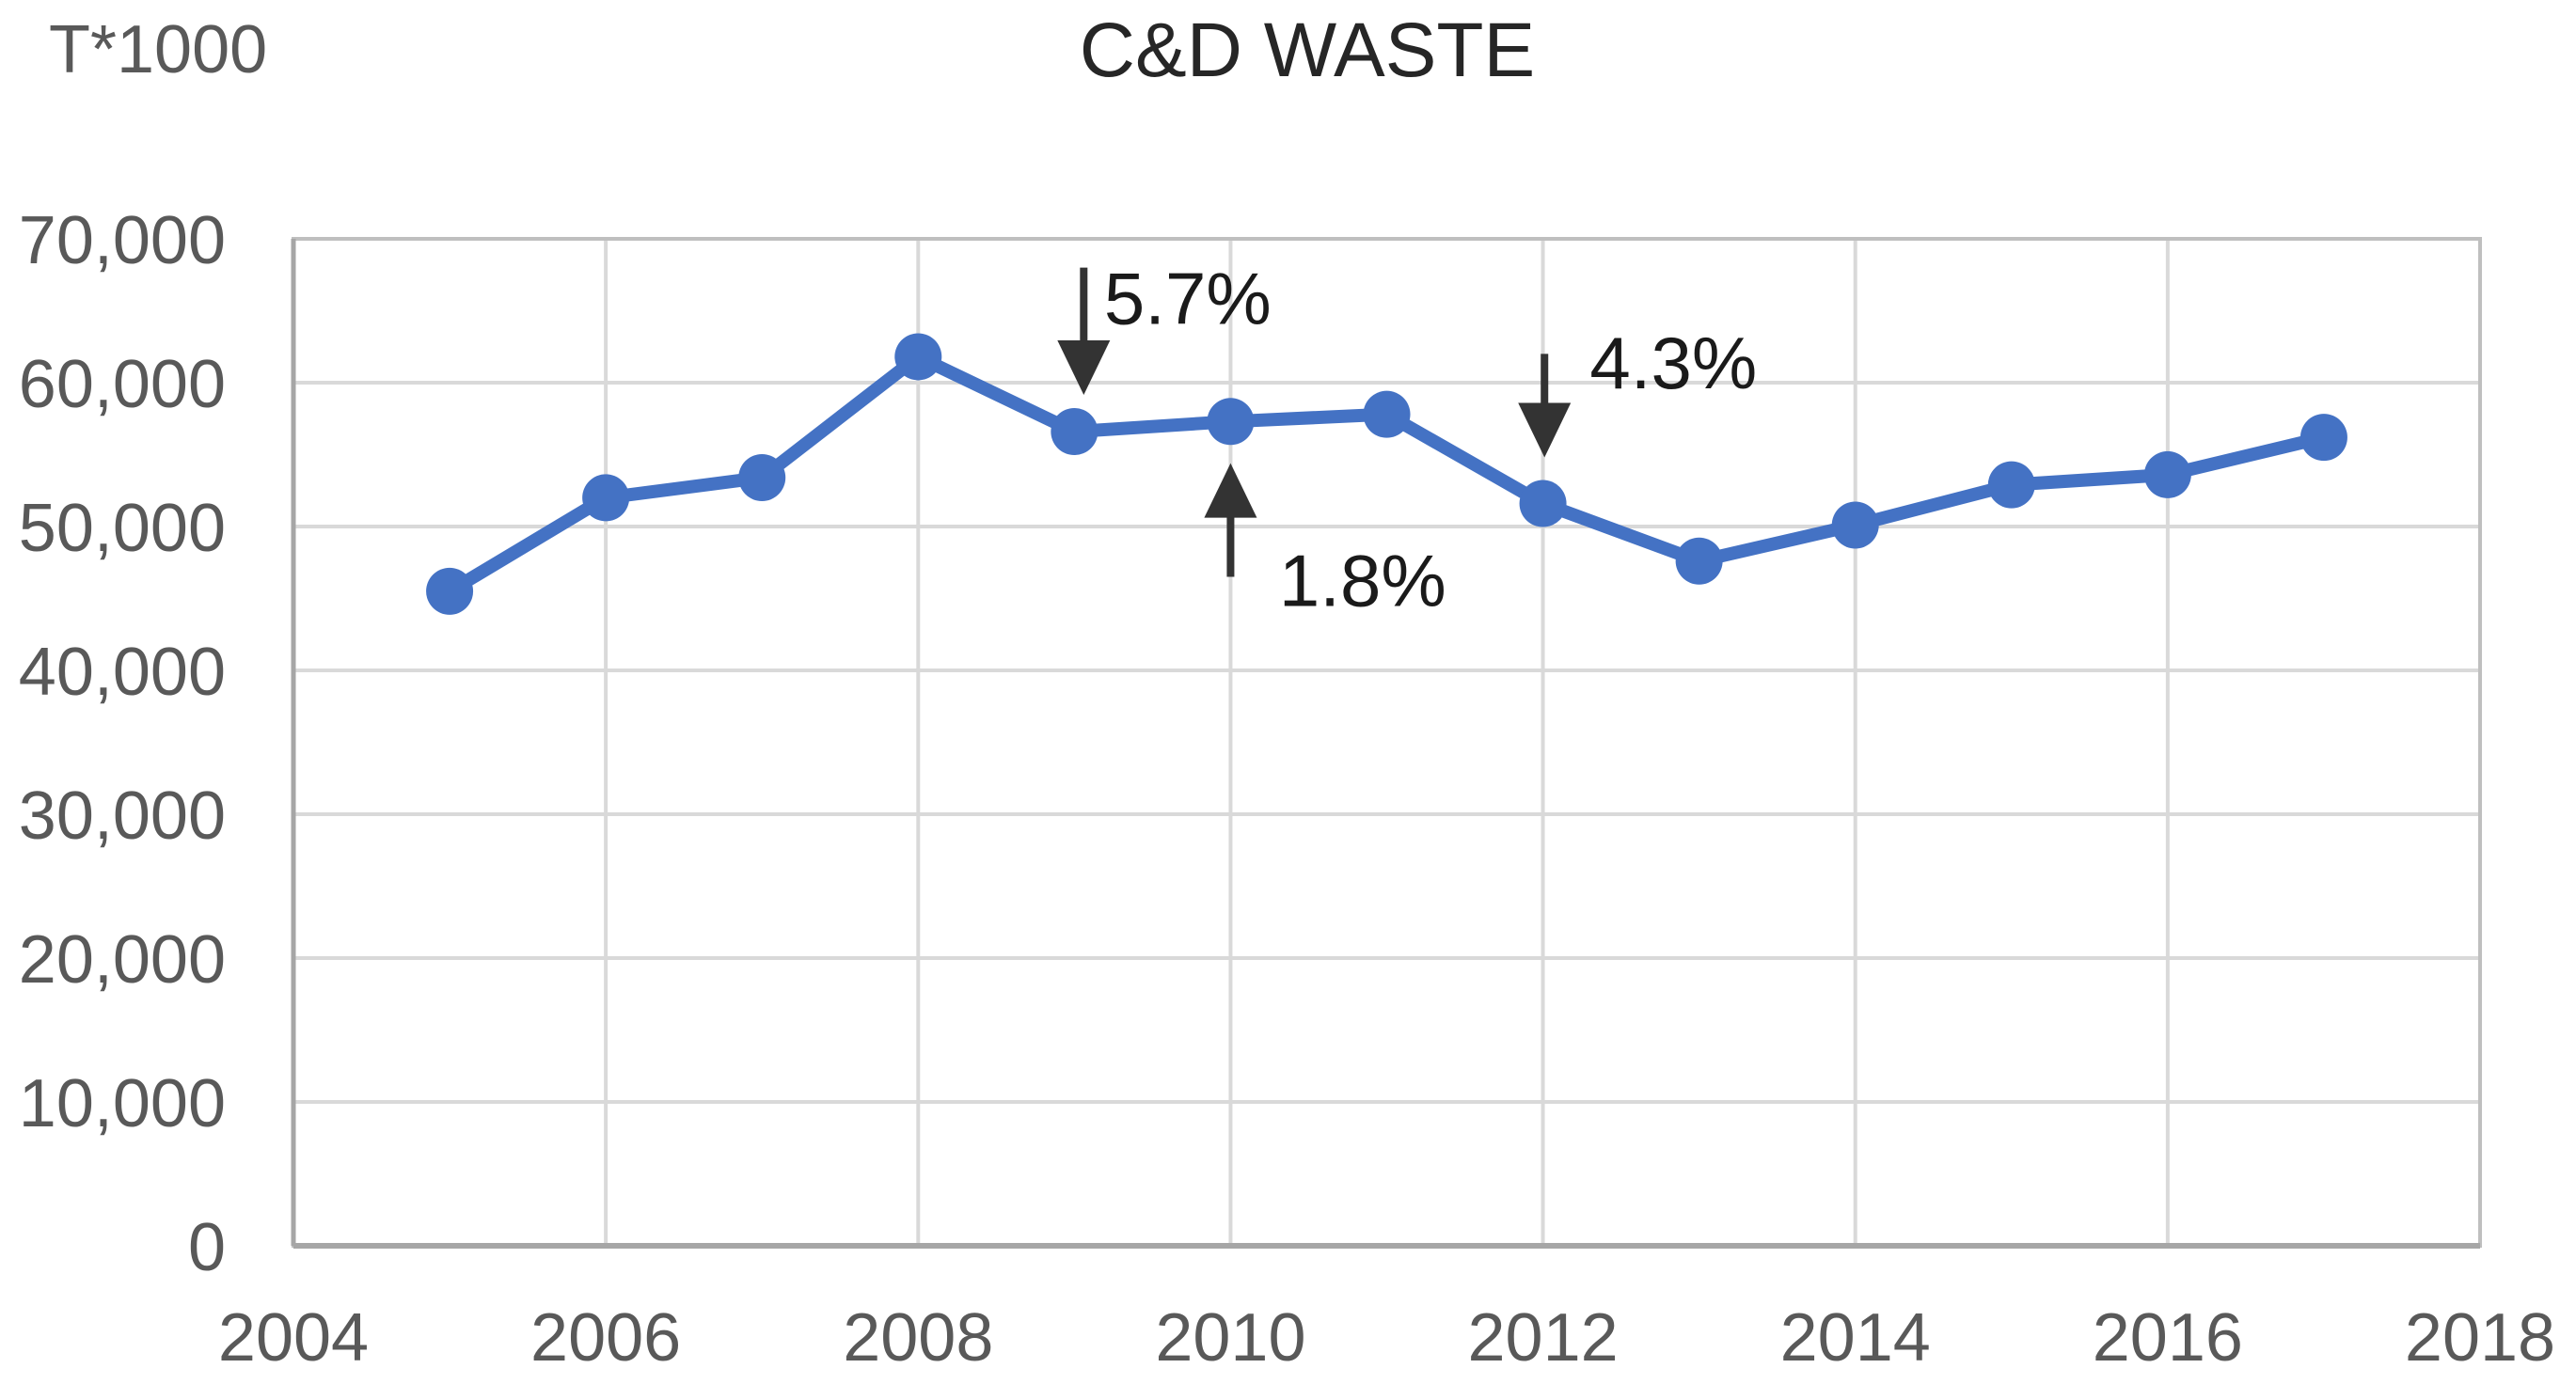 This screenshot has height=1384, width=2576. Describe the element at coordinates (123, 528) in the screenshot. I see `y-tick-label: 50,000` at that location.